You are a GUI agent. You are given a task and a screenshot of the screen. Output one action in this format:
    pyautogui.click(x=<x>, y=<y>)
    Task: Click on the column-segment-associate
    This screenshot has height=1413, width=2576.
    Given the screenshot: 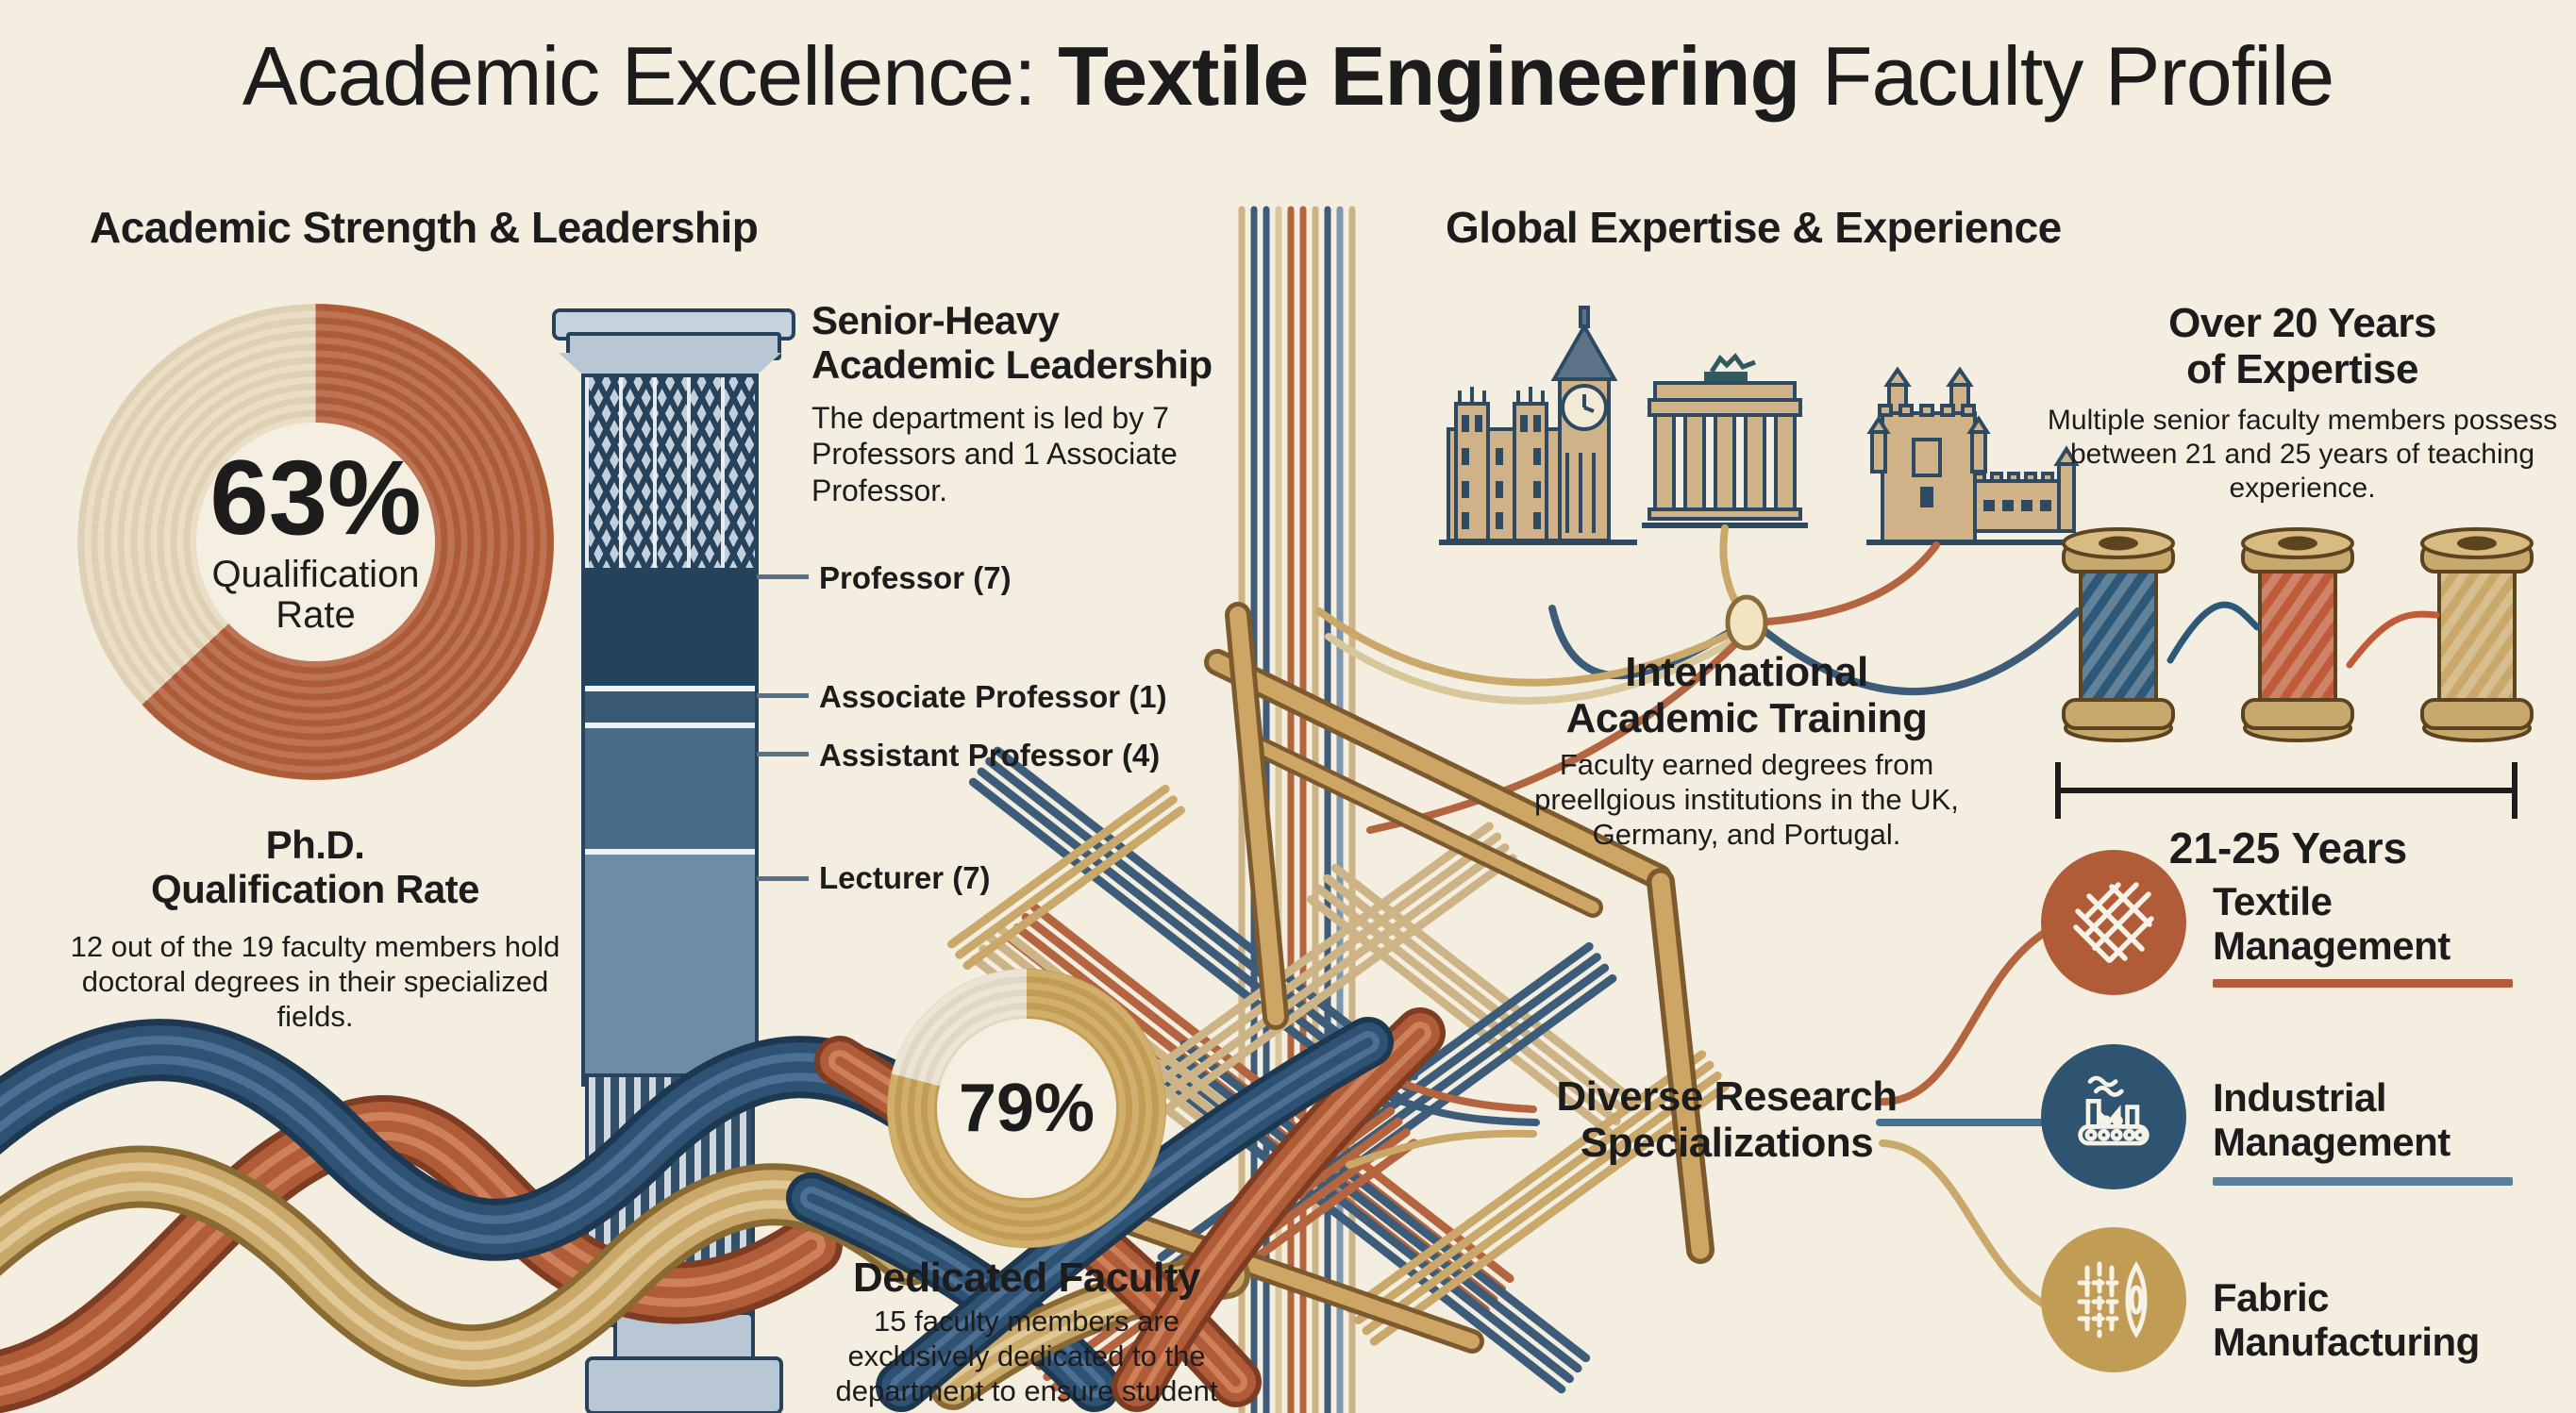 What is the action you would take?
    pyautogui.click(x=670, y=707)
    